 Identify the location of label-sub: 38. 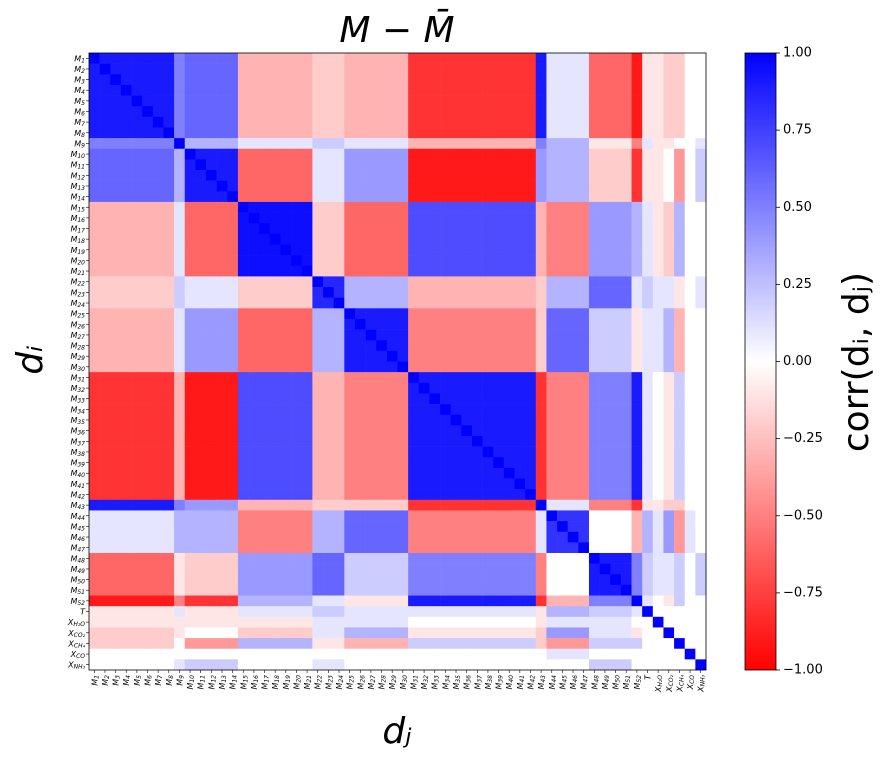
(81, 453).